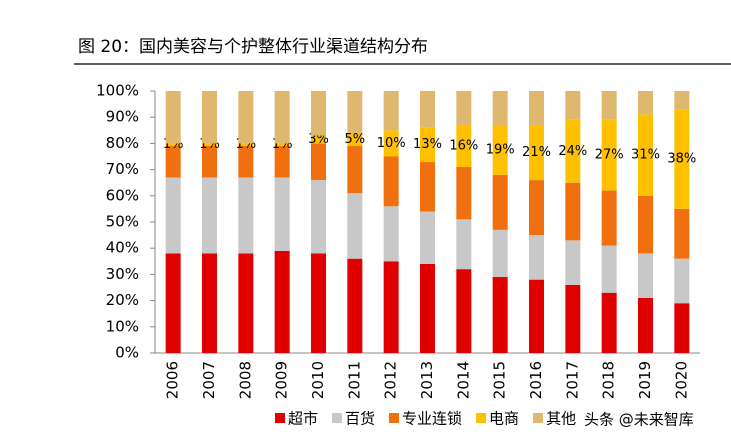  What do you see at coordinates (122, 326) in the screenshot?
I see `y-tick-label: 10%` at bounding box center [122, 326].